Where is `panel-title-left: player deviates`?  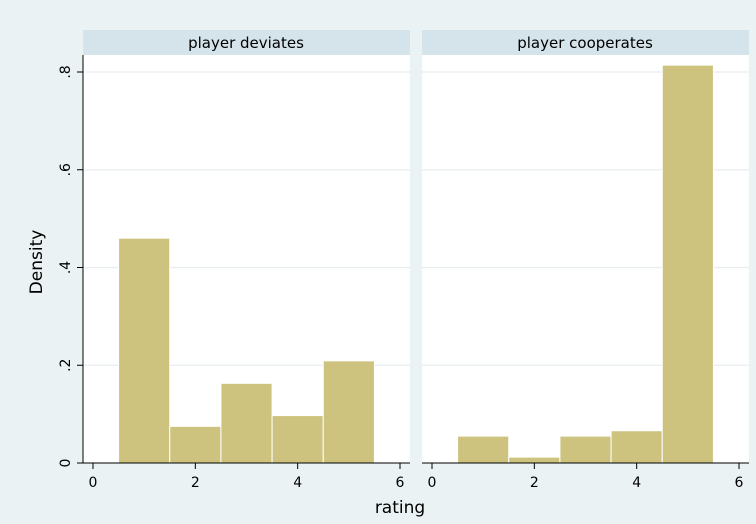 panel-title-left: player deviates is located at coordinates (246, 43).